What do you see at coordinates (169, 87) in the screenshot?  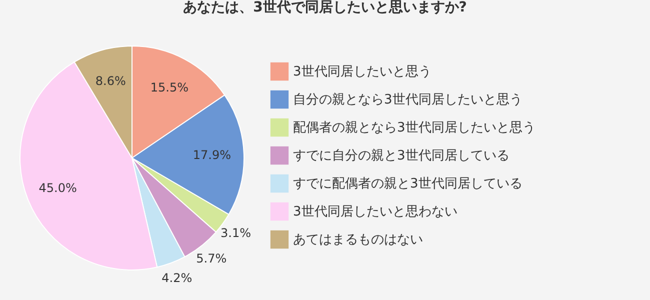 I see `data-label: 15.5%` at bounding box center [169, 87].